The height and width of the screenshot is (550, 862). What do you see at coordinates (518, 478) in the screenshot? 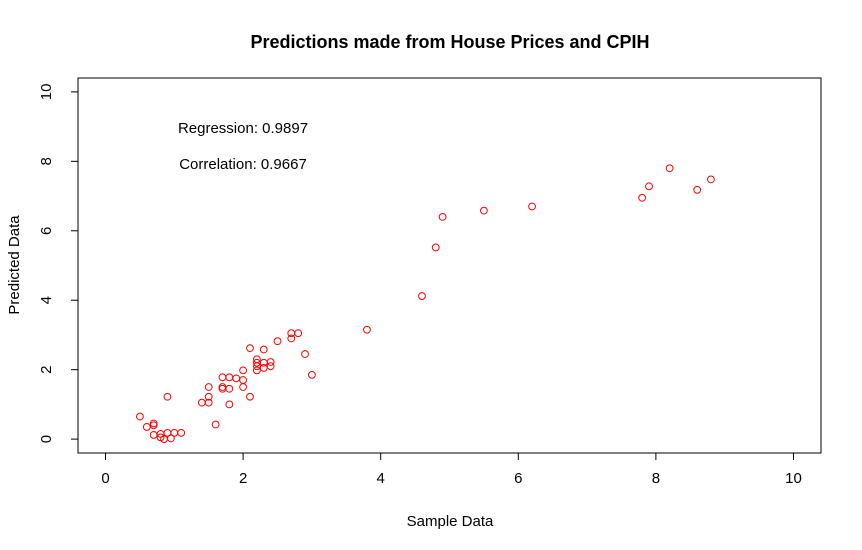
I see `x-tick-label: 6` at bounding box center [518, 478].